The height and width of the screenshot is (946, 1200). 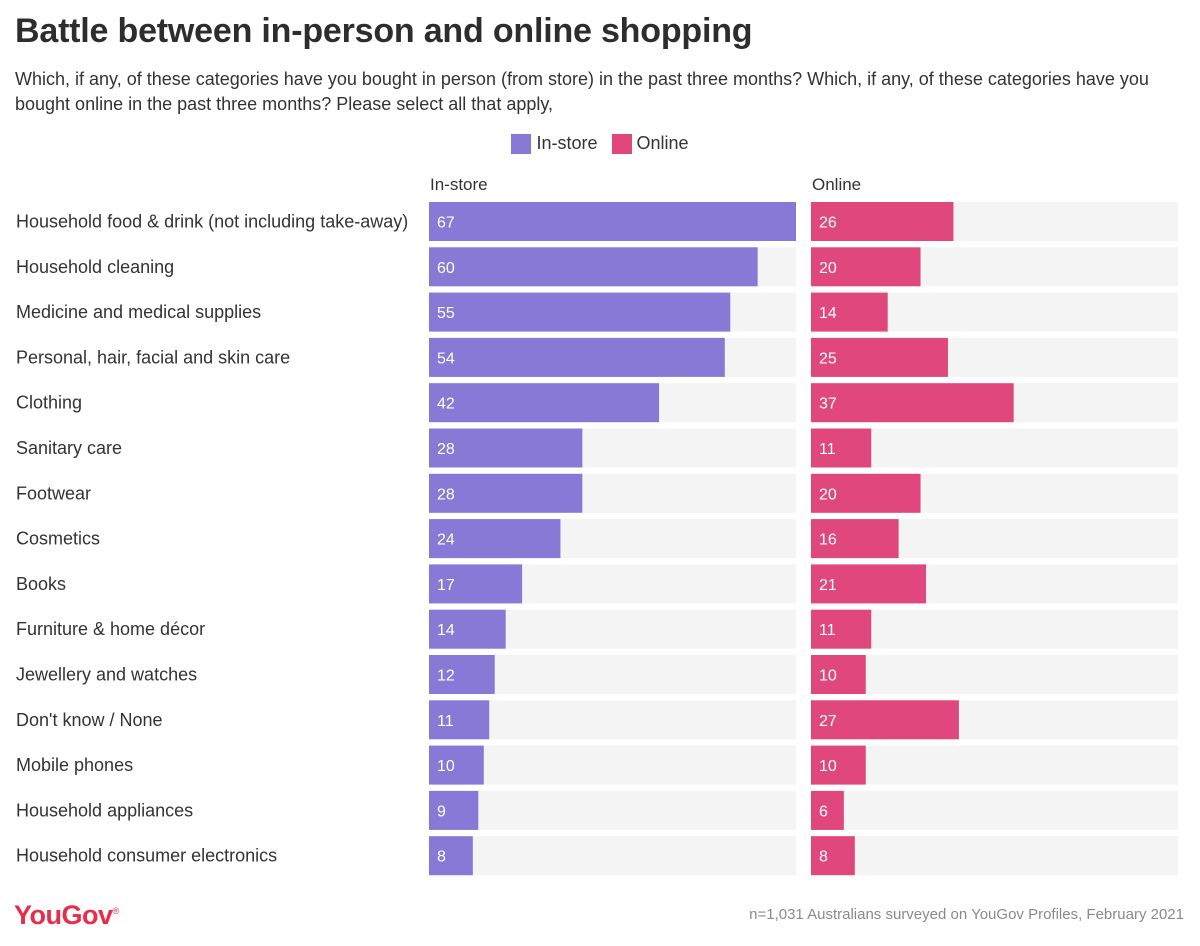 I want to click on bar-online-medicine-and-medical-supplies, so click(x=849, y=312).